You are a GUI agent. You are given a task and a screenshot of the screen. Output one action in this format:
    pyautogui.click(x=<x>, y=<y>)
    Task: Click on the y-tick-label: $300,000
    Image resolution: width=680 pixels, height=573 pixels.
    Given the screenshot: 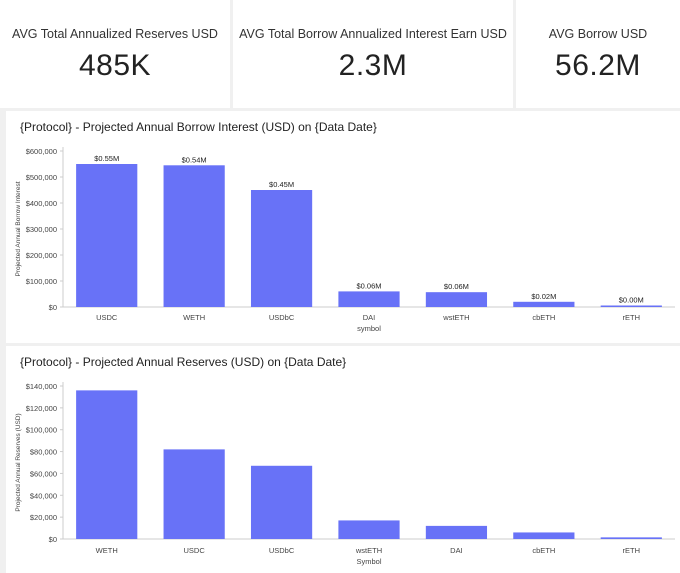 What is the action you would take?
    pyautogui.click(x=41, y=229)
    